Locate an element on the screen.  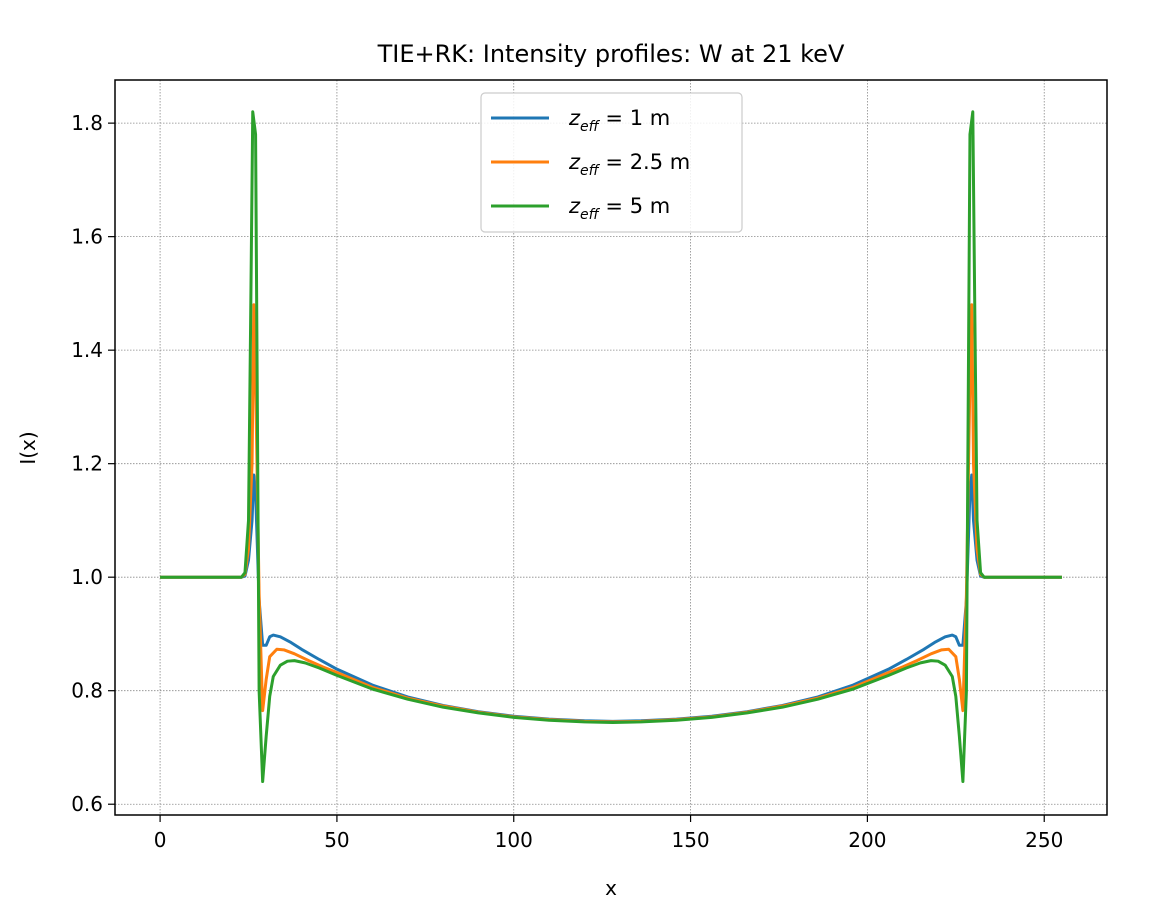
y-tick-label: 1.0 is located at coordinates (87, 577).